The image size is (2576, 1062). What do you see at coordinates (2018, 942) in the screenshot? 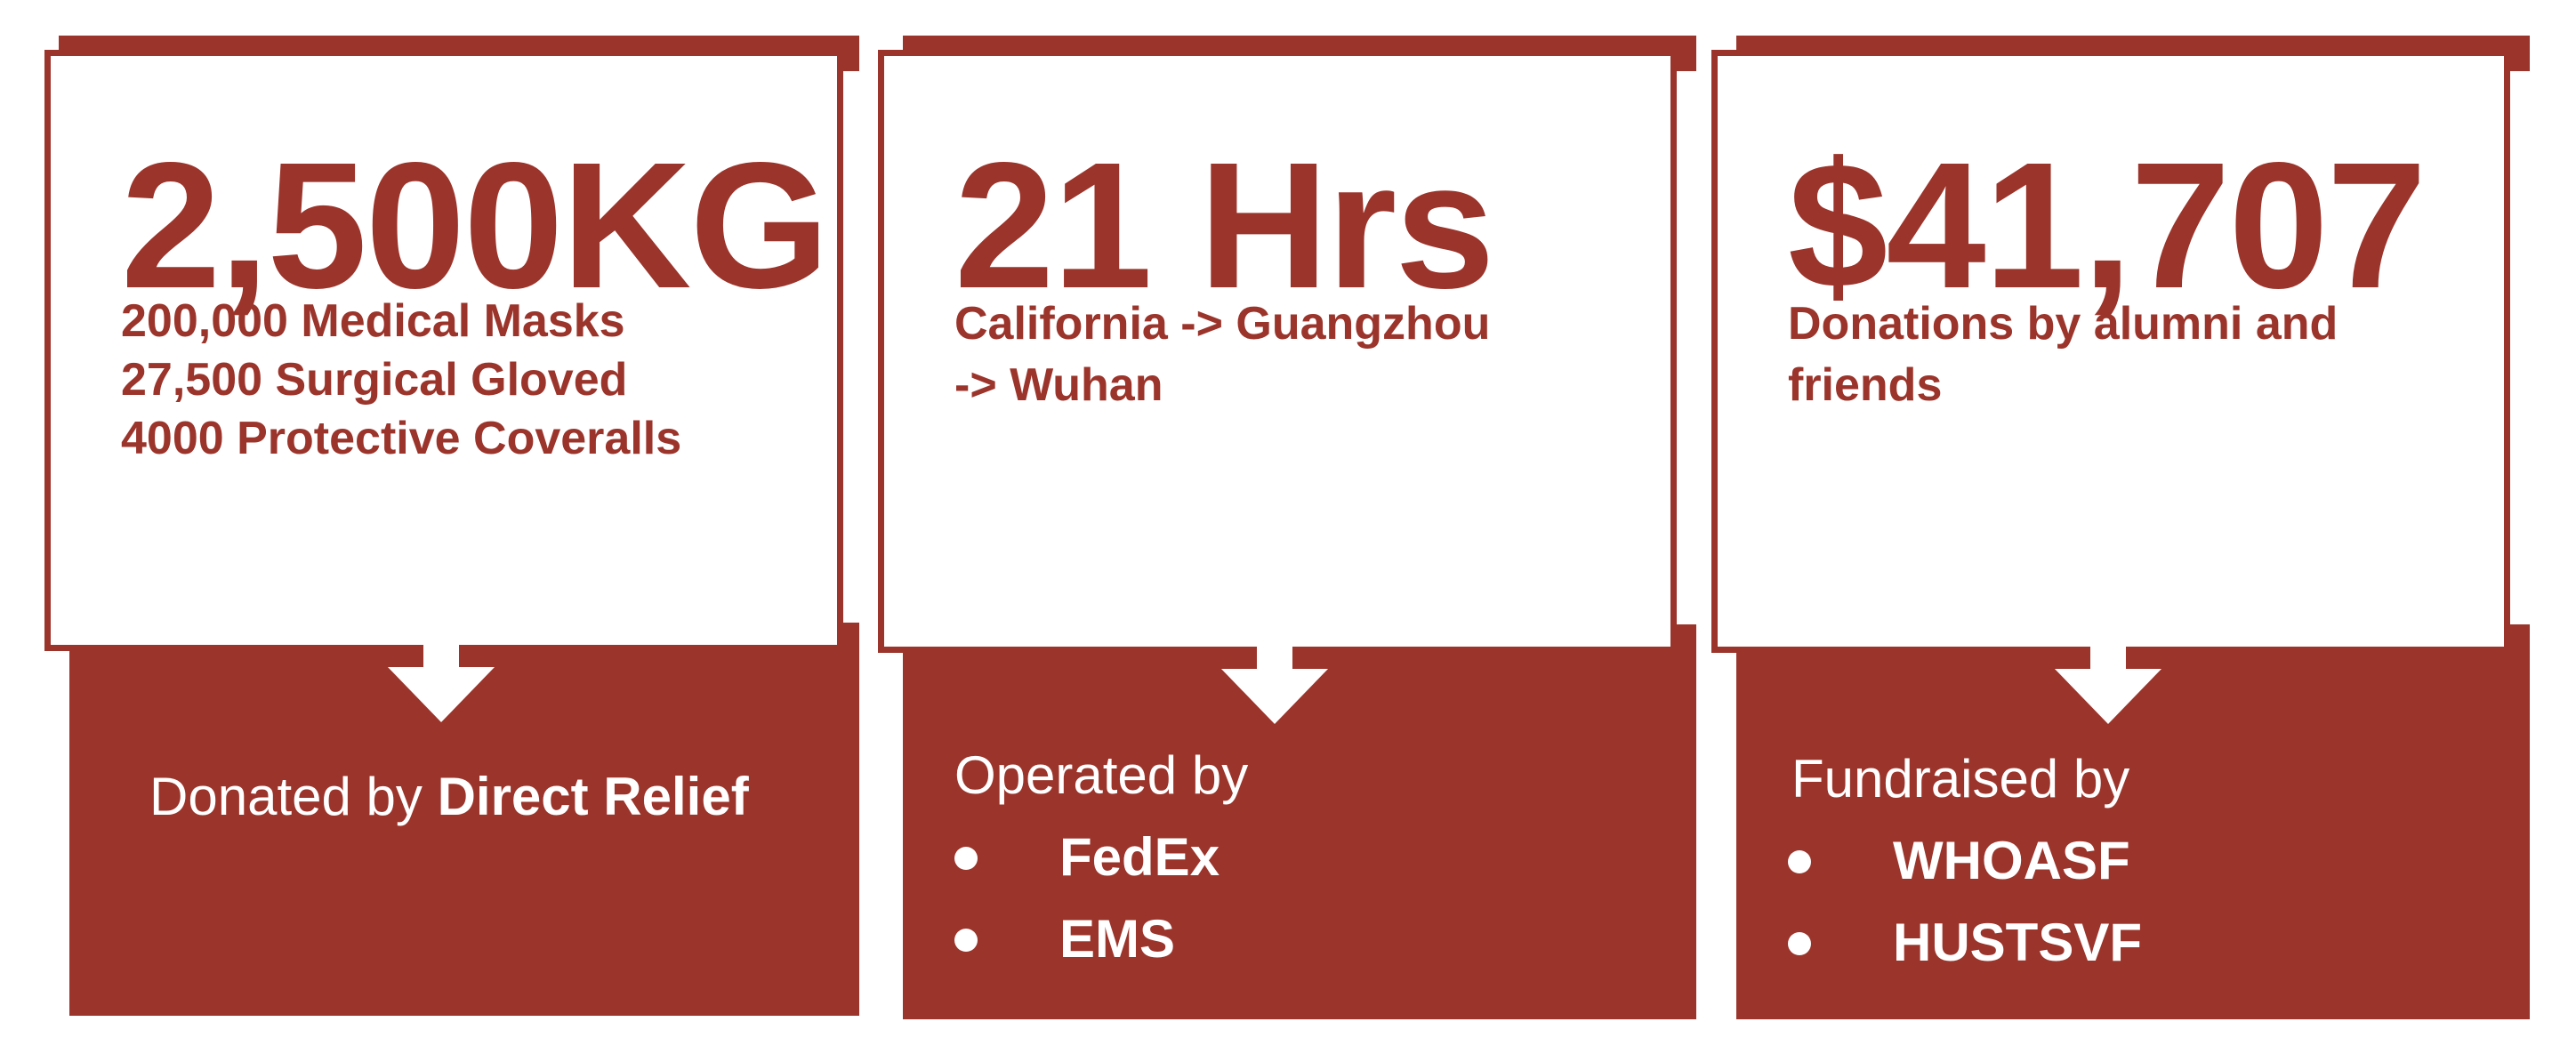
I see `fundraiser-name: HUSTSVF` at bounding box center [2018, 942].